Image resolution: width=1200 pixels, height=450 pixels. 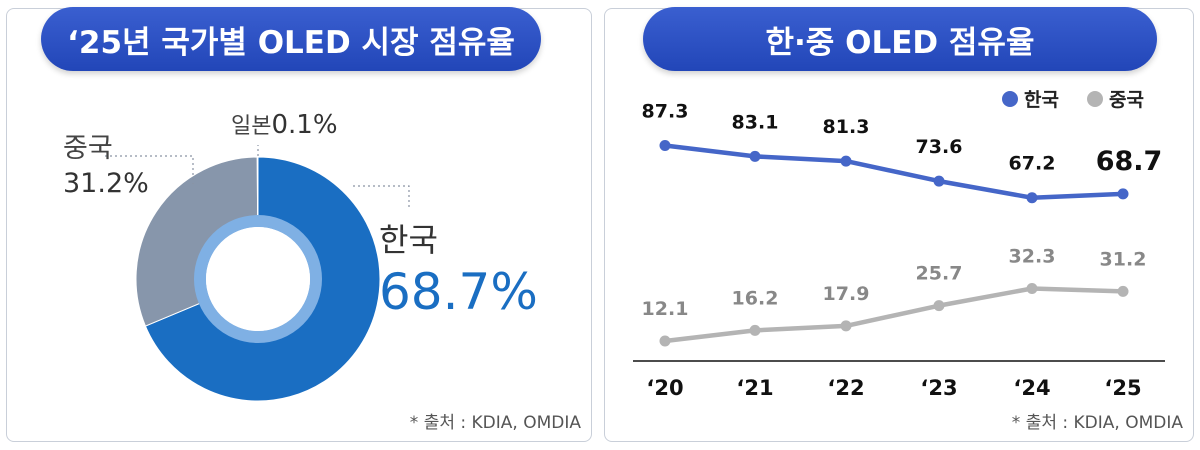 What do you see at coordinates (495, 423) in the screenshot?
I see `donut-source: * 출처 : KDIA, OMDIA` at bounding box center [495, 423].